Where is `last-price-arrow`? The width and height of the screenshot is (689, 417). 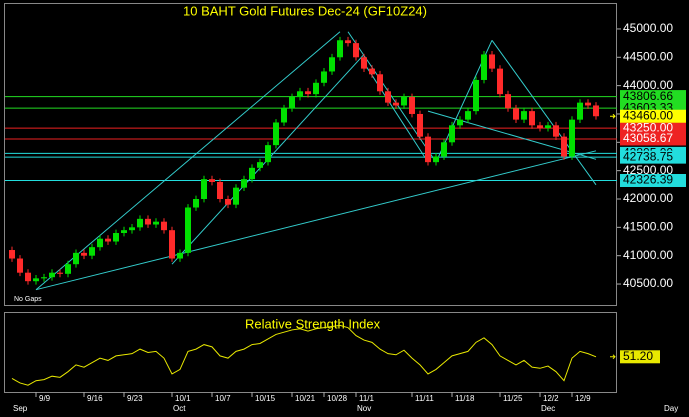
last-price-arrow is located at coordinates (613, 116).